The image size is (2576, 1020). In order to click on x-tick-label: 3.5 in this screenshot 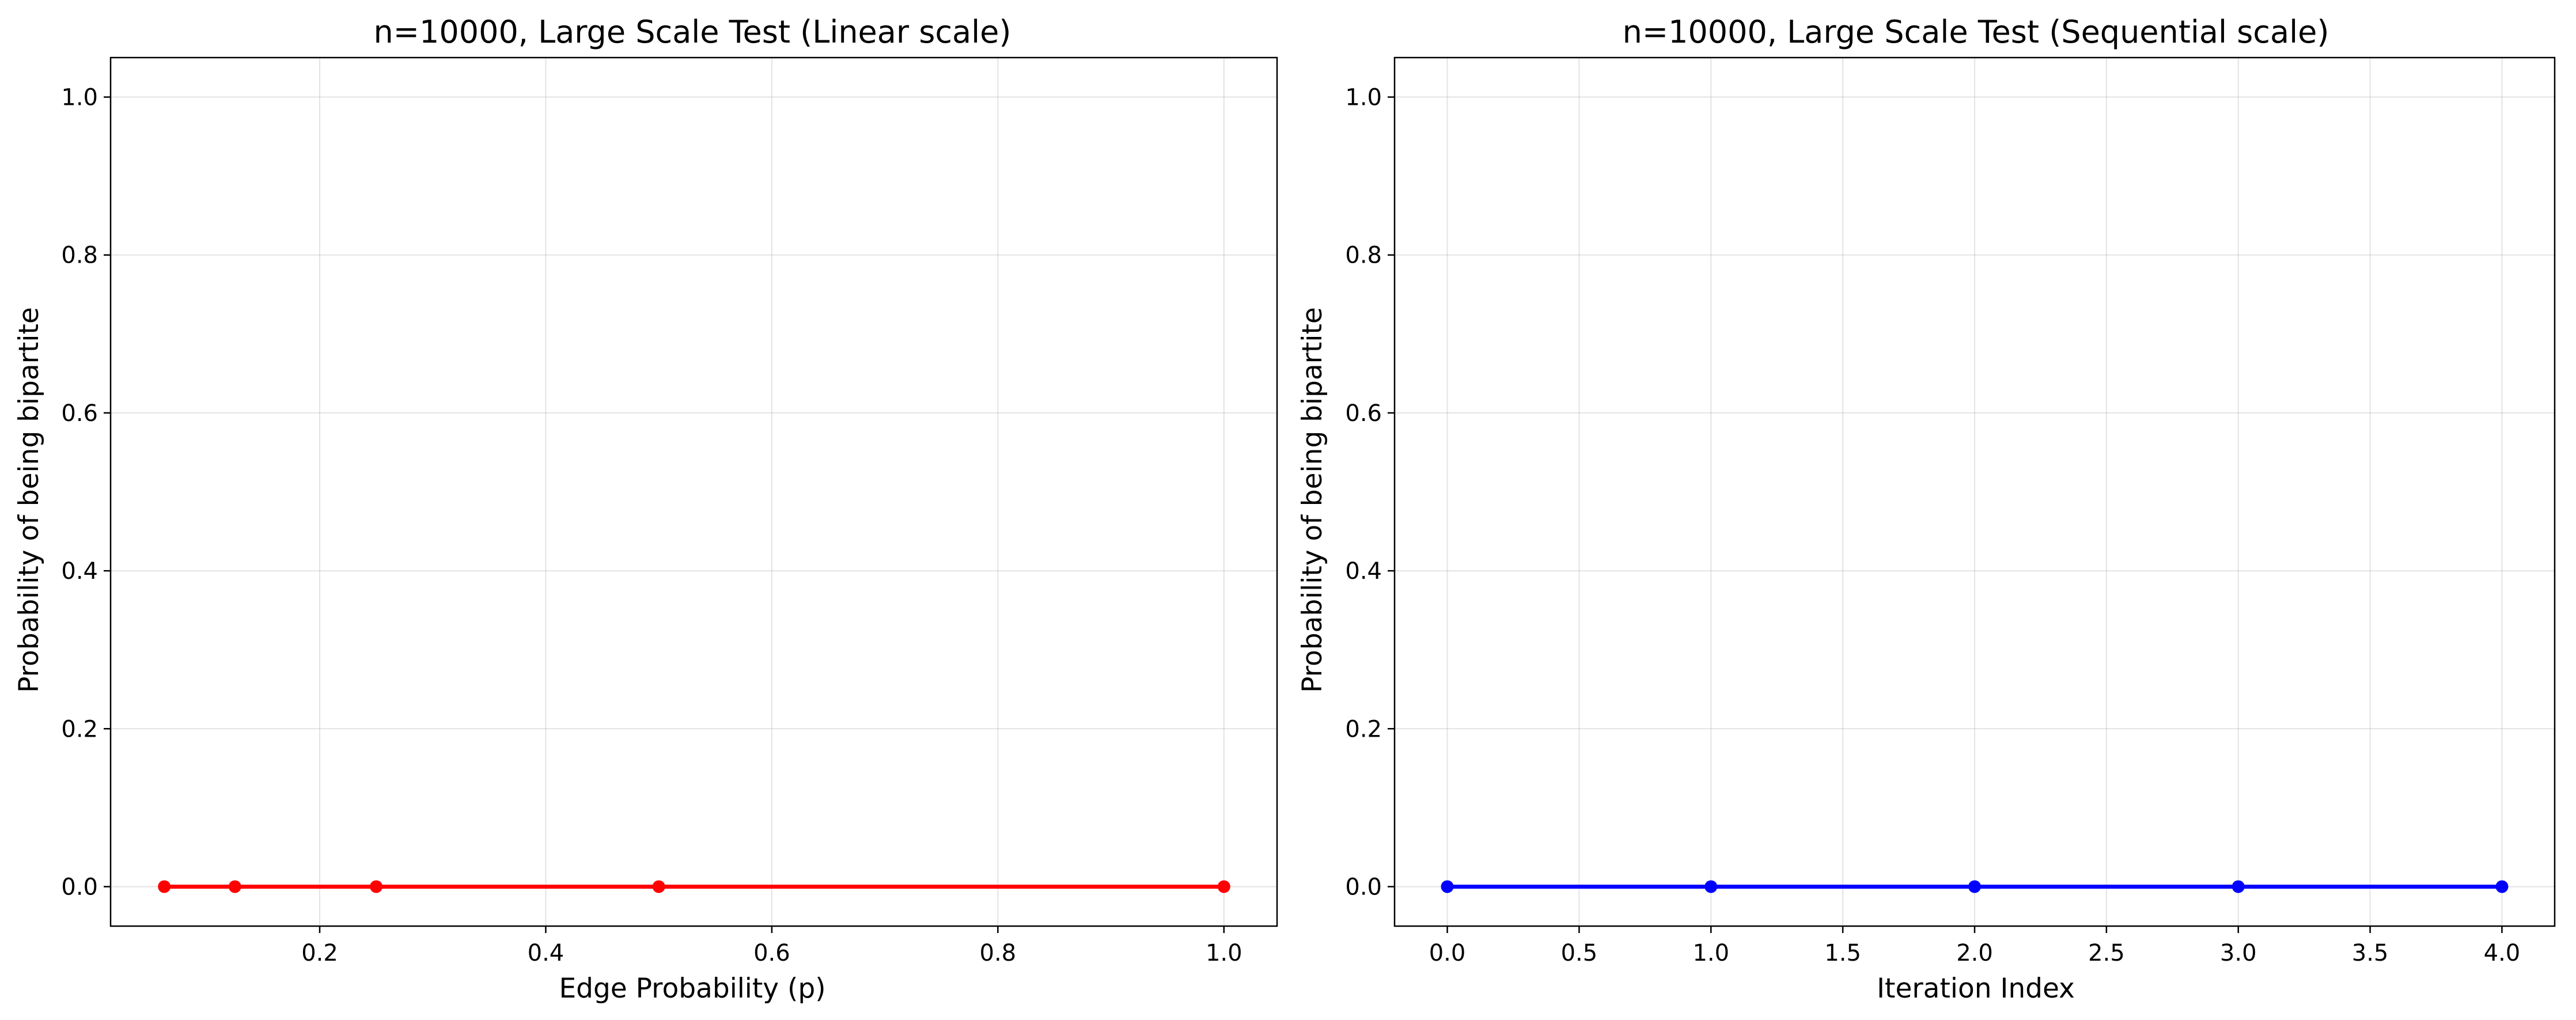, I will do `click(2370, 953)`.